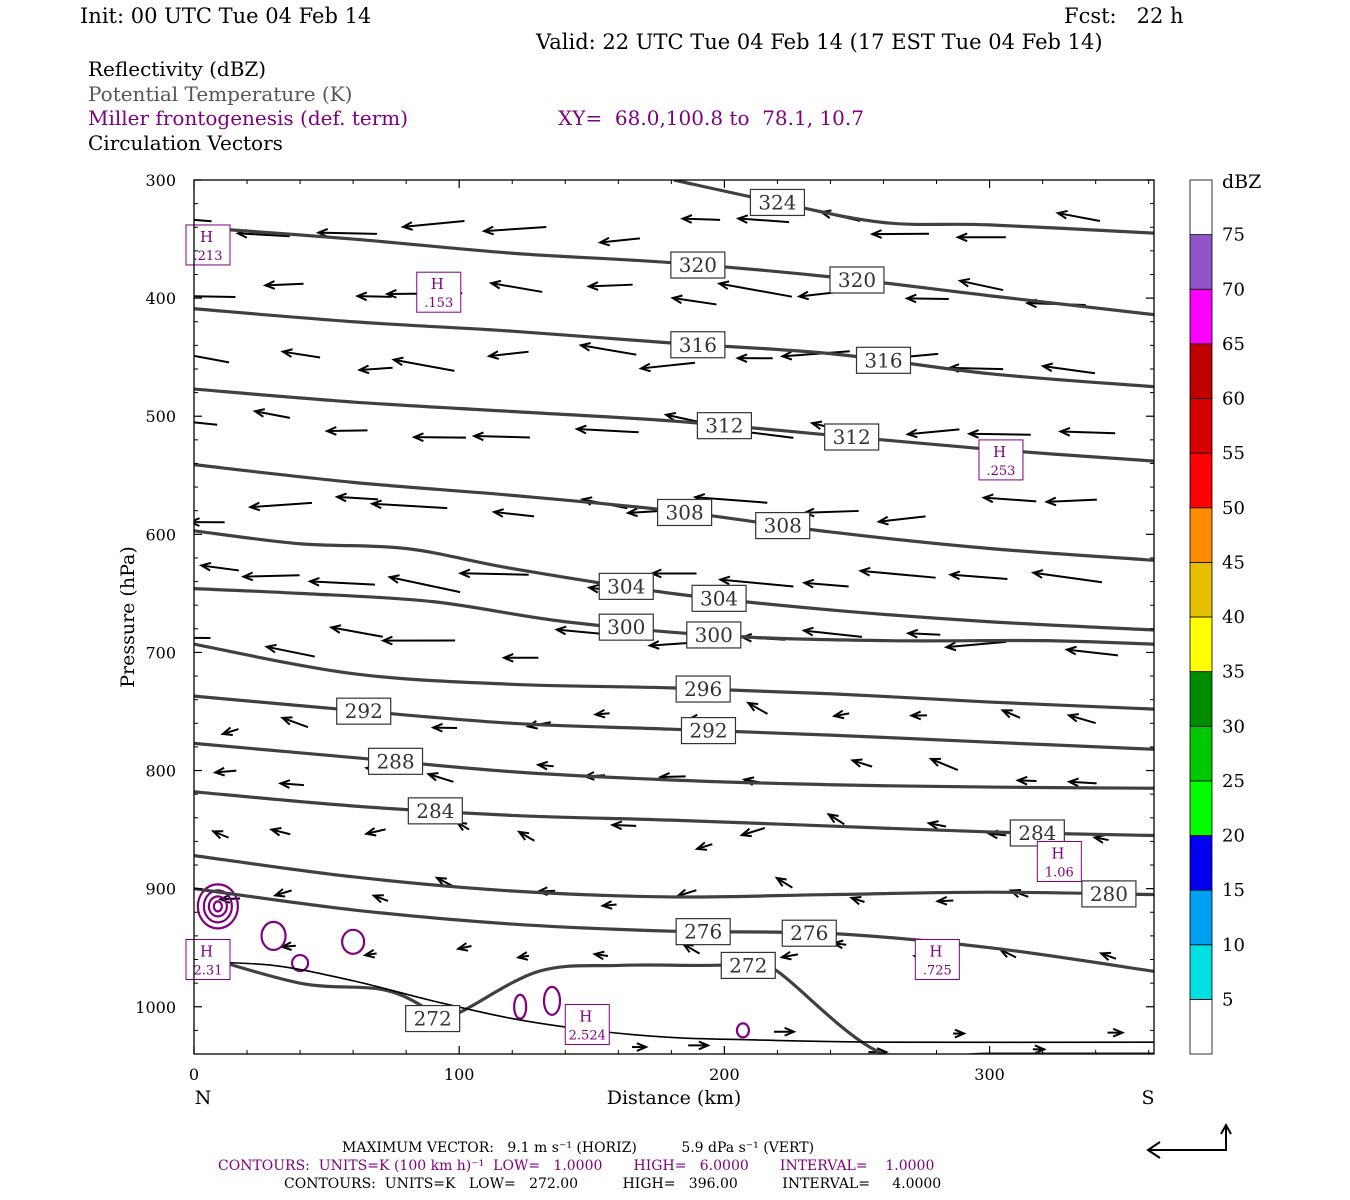  I want to click on svg-text: .153, so click(438, 303).